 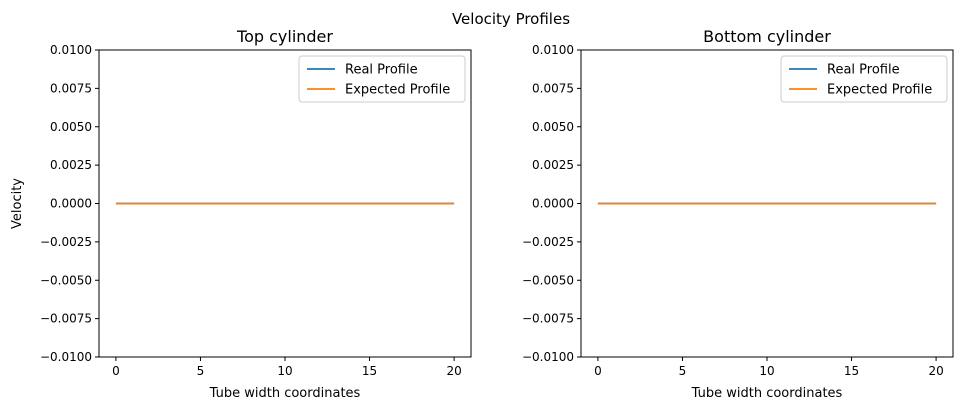 I want to click on figure-title: Velocity Profiles, so click(x=511, y=19).